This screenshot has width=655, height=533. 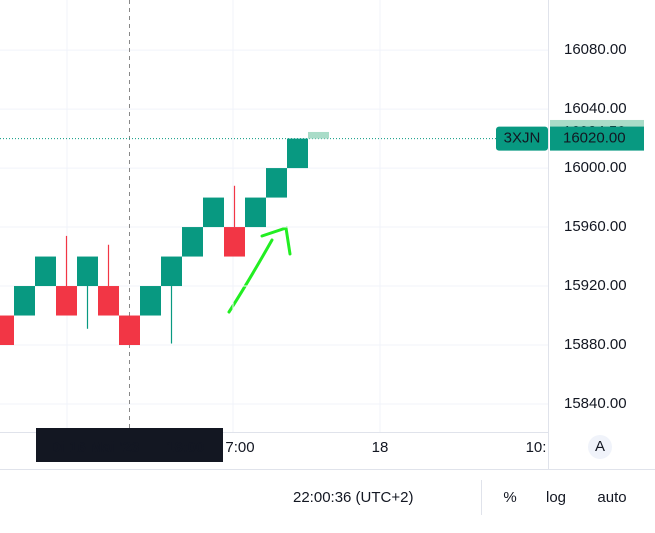 What do you see at coordinates (595, 226) in the screenshot?
I see `y-tick-label: 15960.00` at bounding box center [595, 226].